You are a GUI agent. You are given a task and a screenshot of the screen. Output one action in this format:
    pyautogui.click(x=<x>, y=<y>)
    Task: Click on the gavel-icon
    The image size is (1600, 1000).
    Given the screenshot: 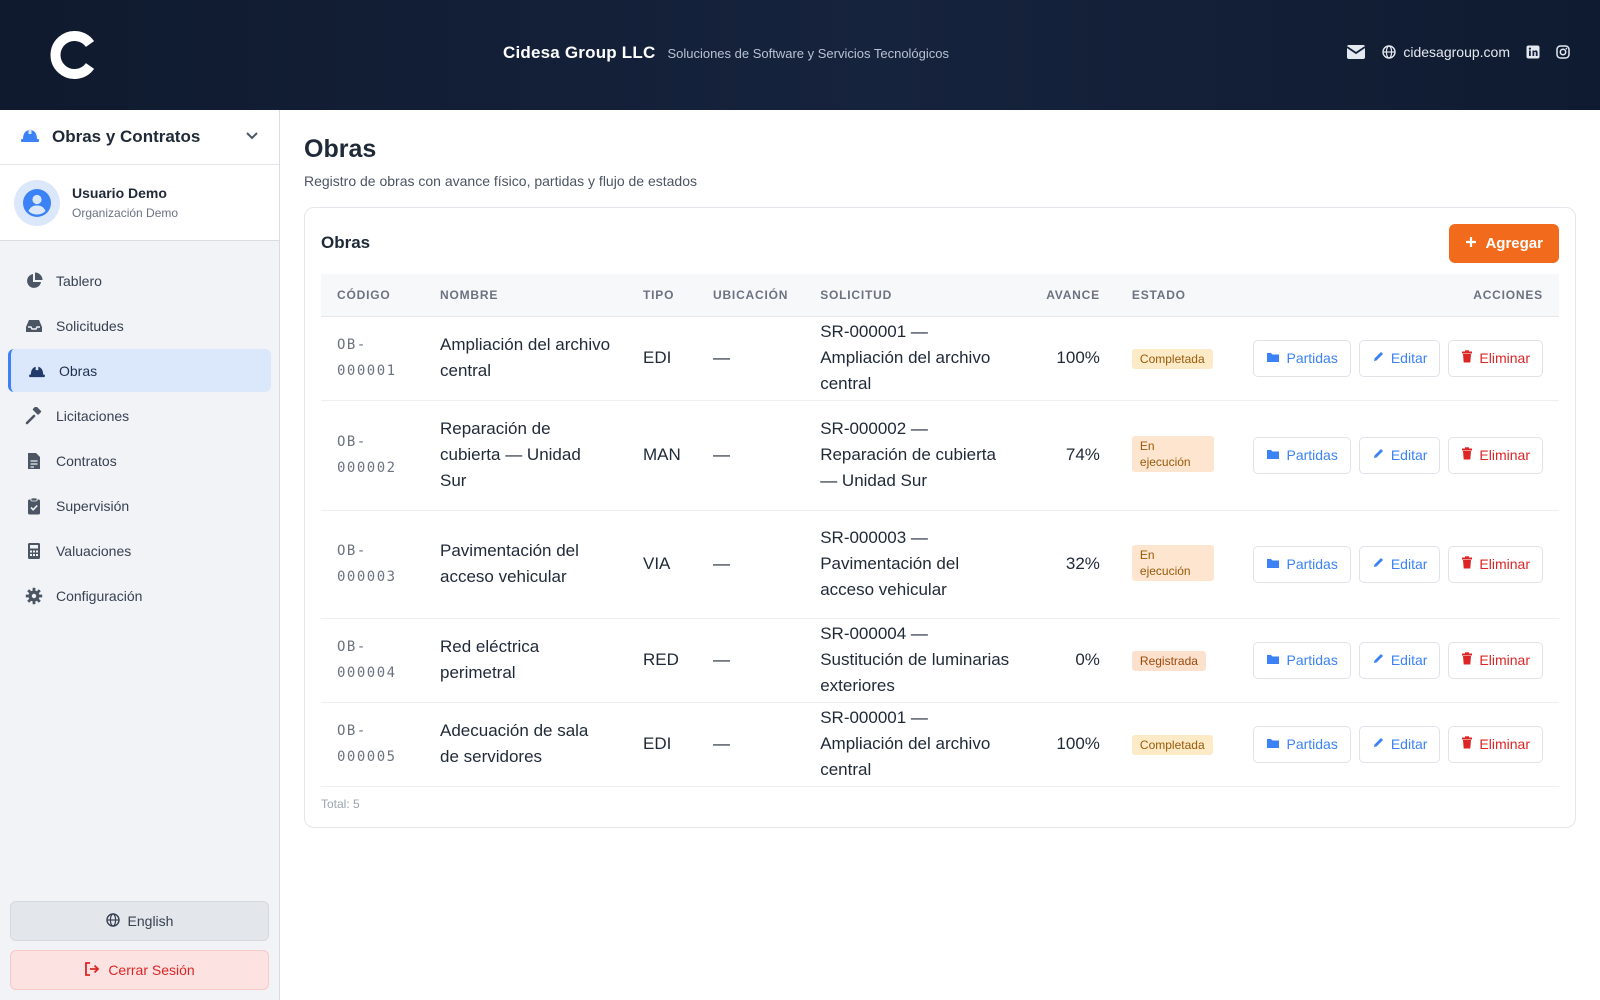 What is the action you would take?
    pyautogui.click(x=34, y=415)
    